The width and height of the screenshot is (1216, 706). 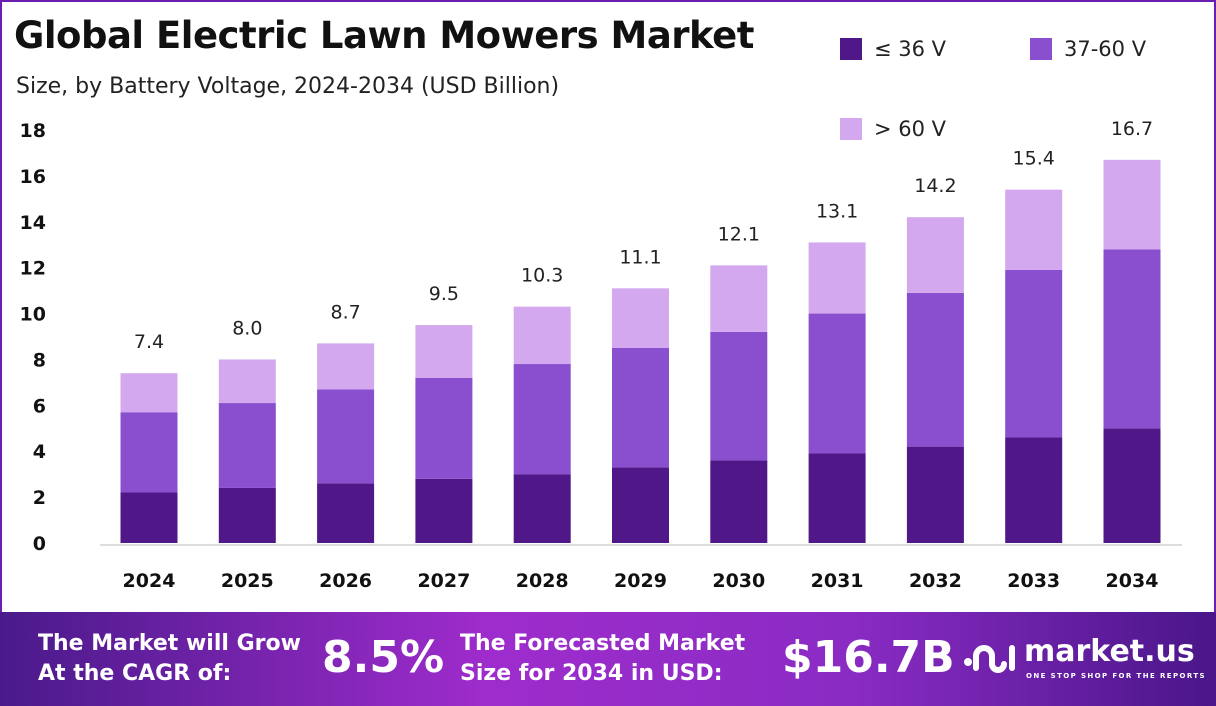 What do you see at coordinates (39, 544) in the screenshot?
I see `y-tick-label: 0` at bounding box center [39, 544].